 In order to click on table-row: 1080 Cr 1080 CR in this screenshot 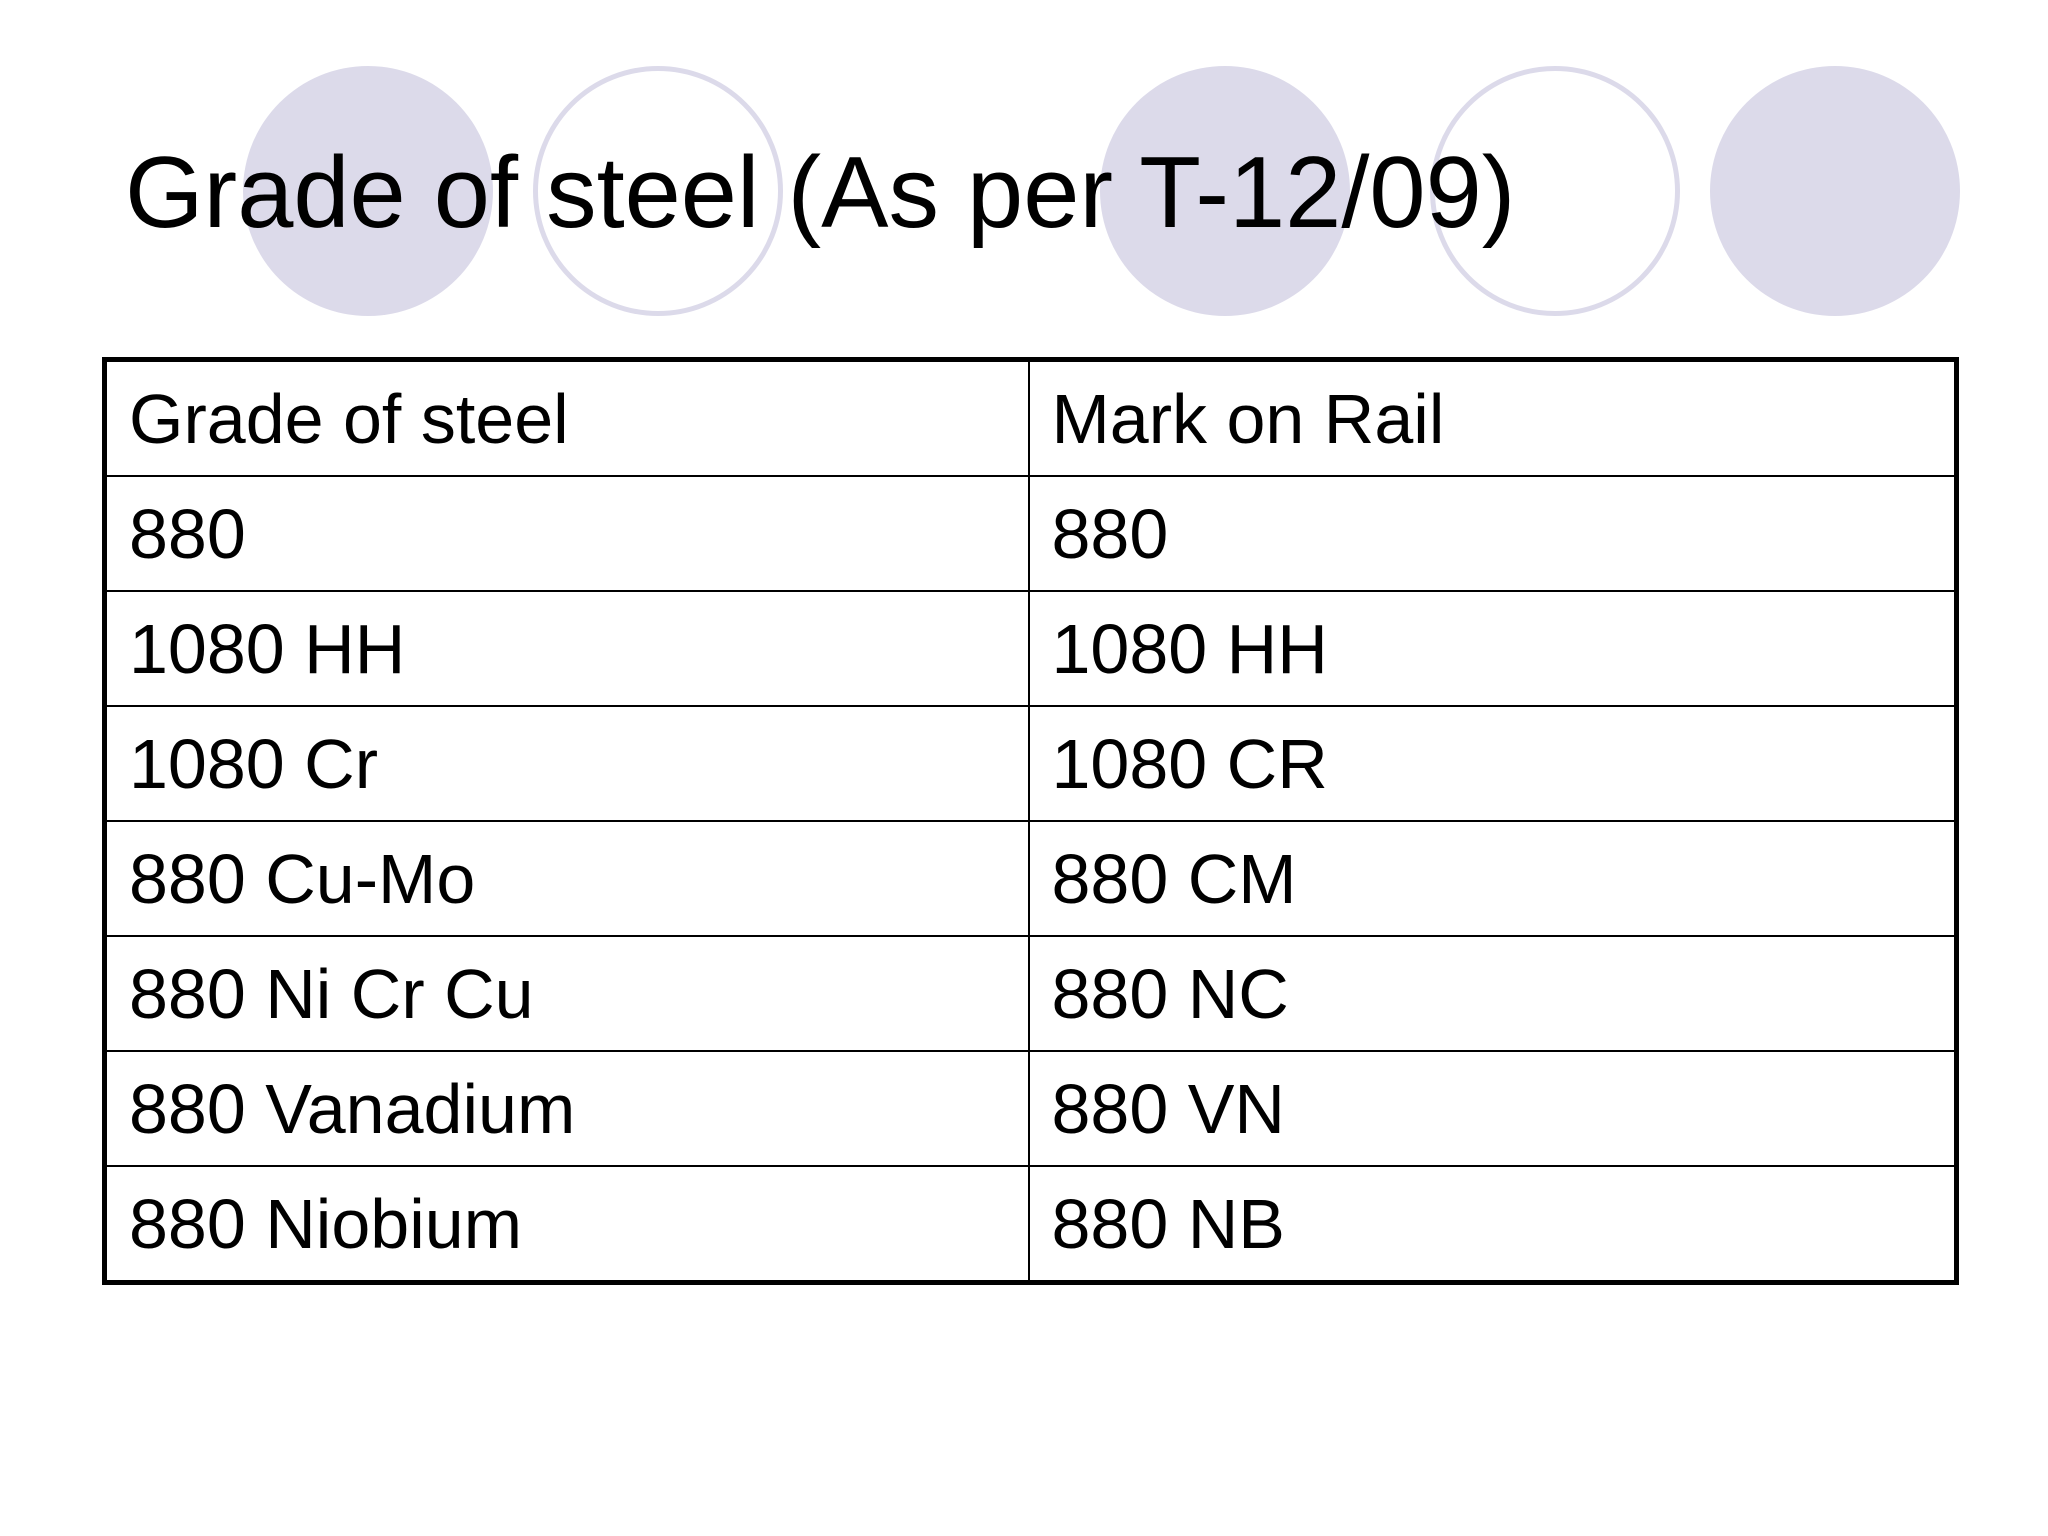, I will do `click(1030, 763)`.